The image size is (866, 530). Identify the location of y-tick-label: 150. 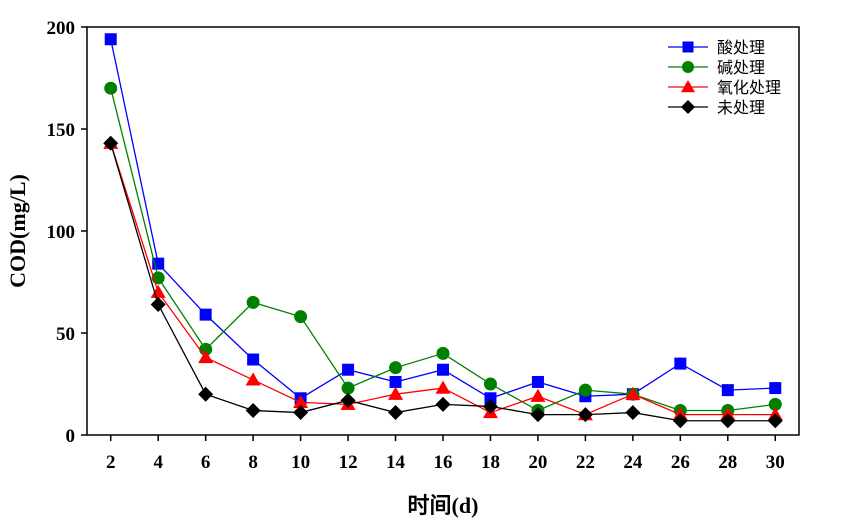
(61, 130).